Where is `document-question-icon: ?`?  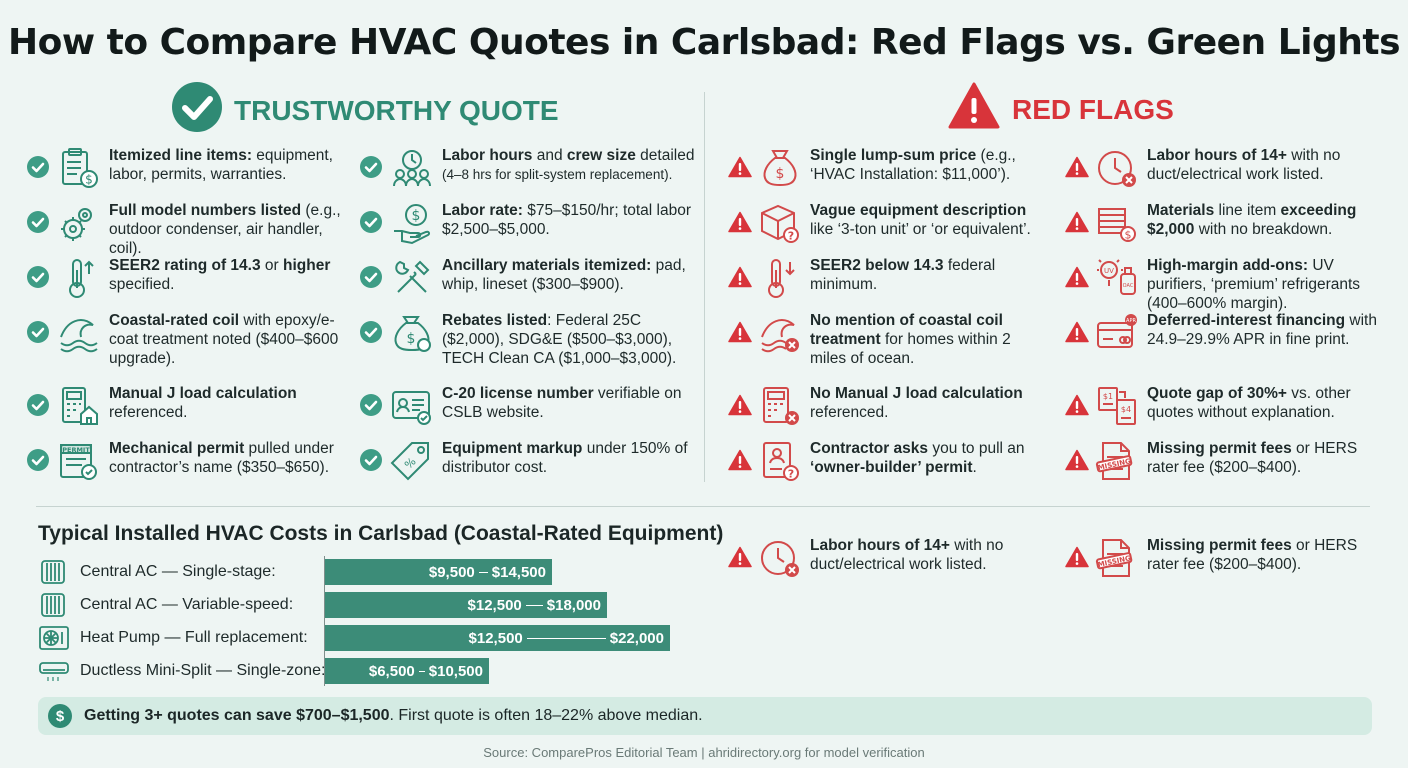
document-question-icon: ? is located at coordinates (780, 461).